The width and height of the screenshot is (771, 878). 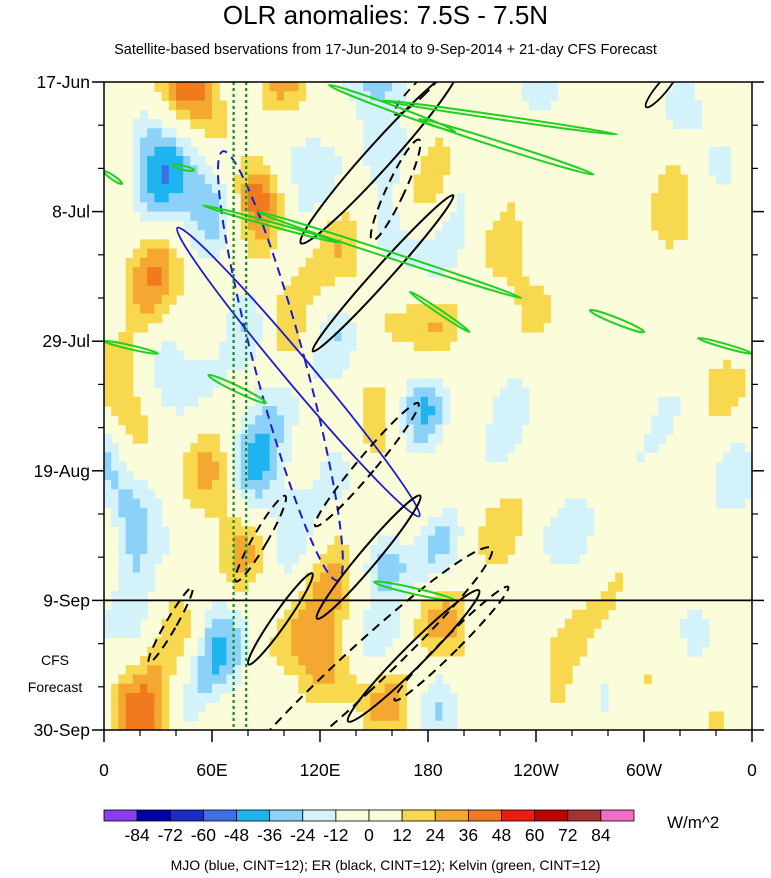 What do you see at coordinates (567, 835) in the screenshot?
I see `colorbar-label: 72` at bounding box center [567, 835].